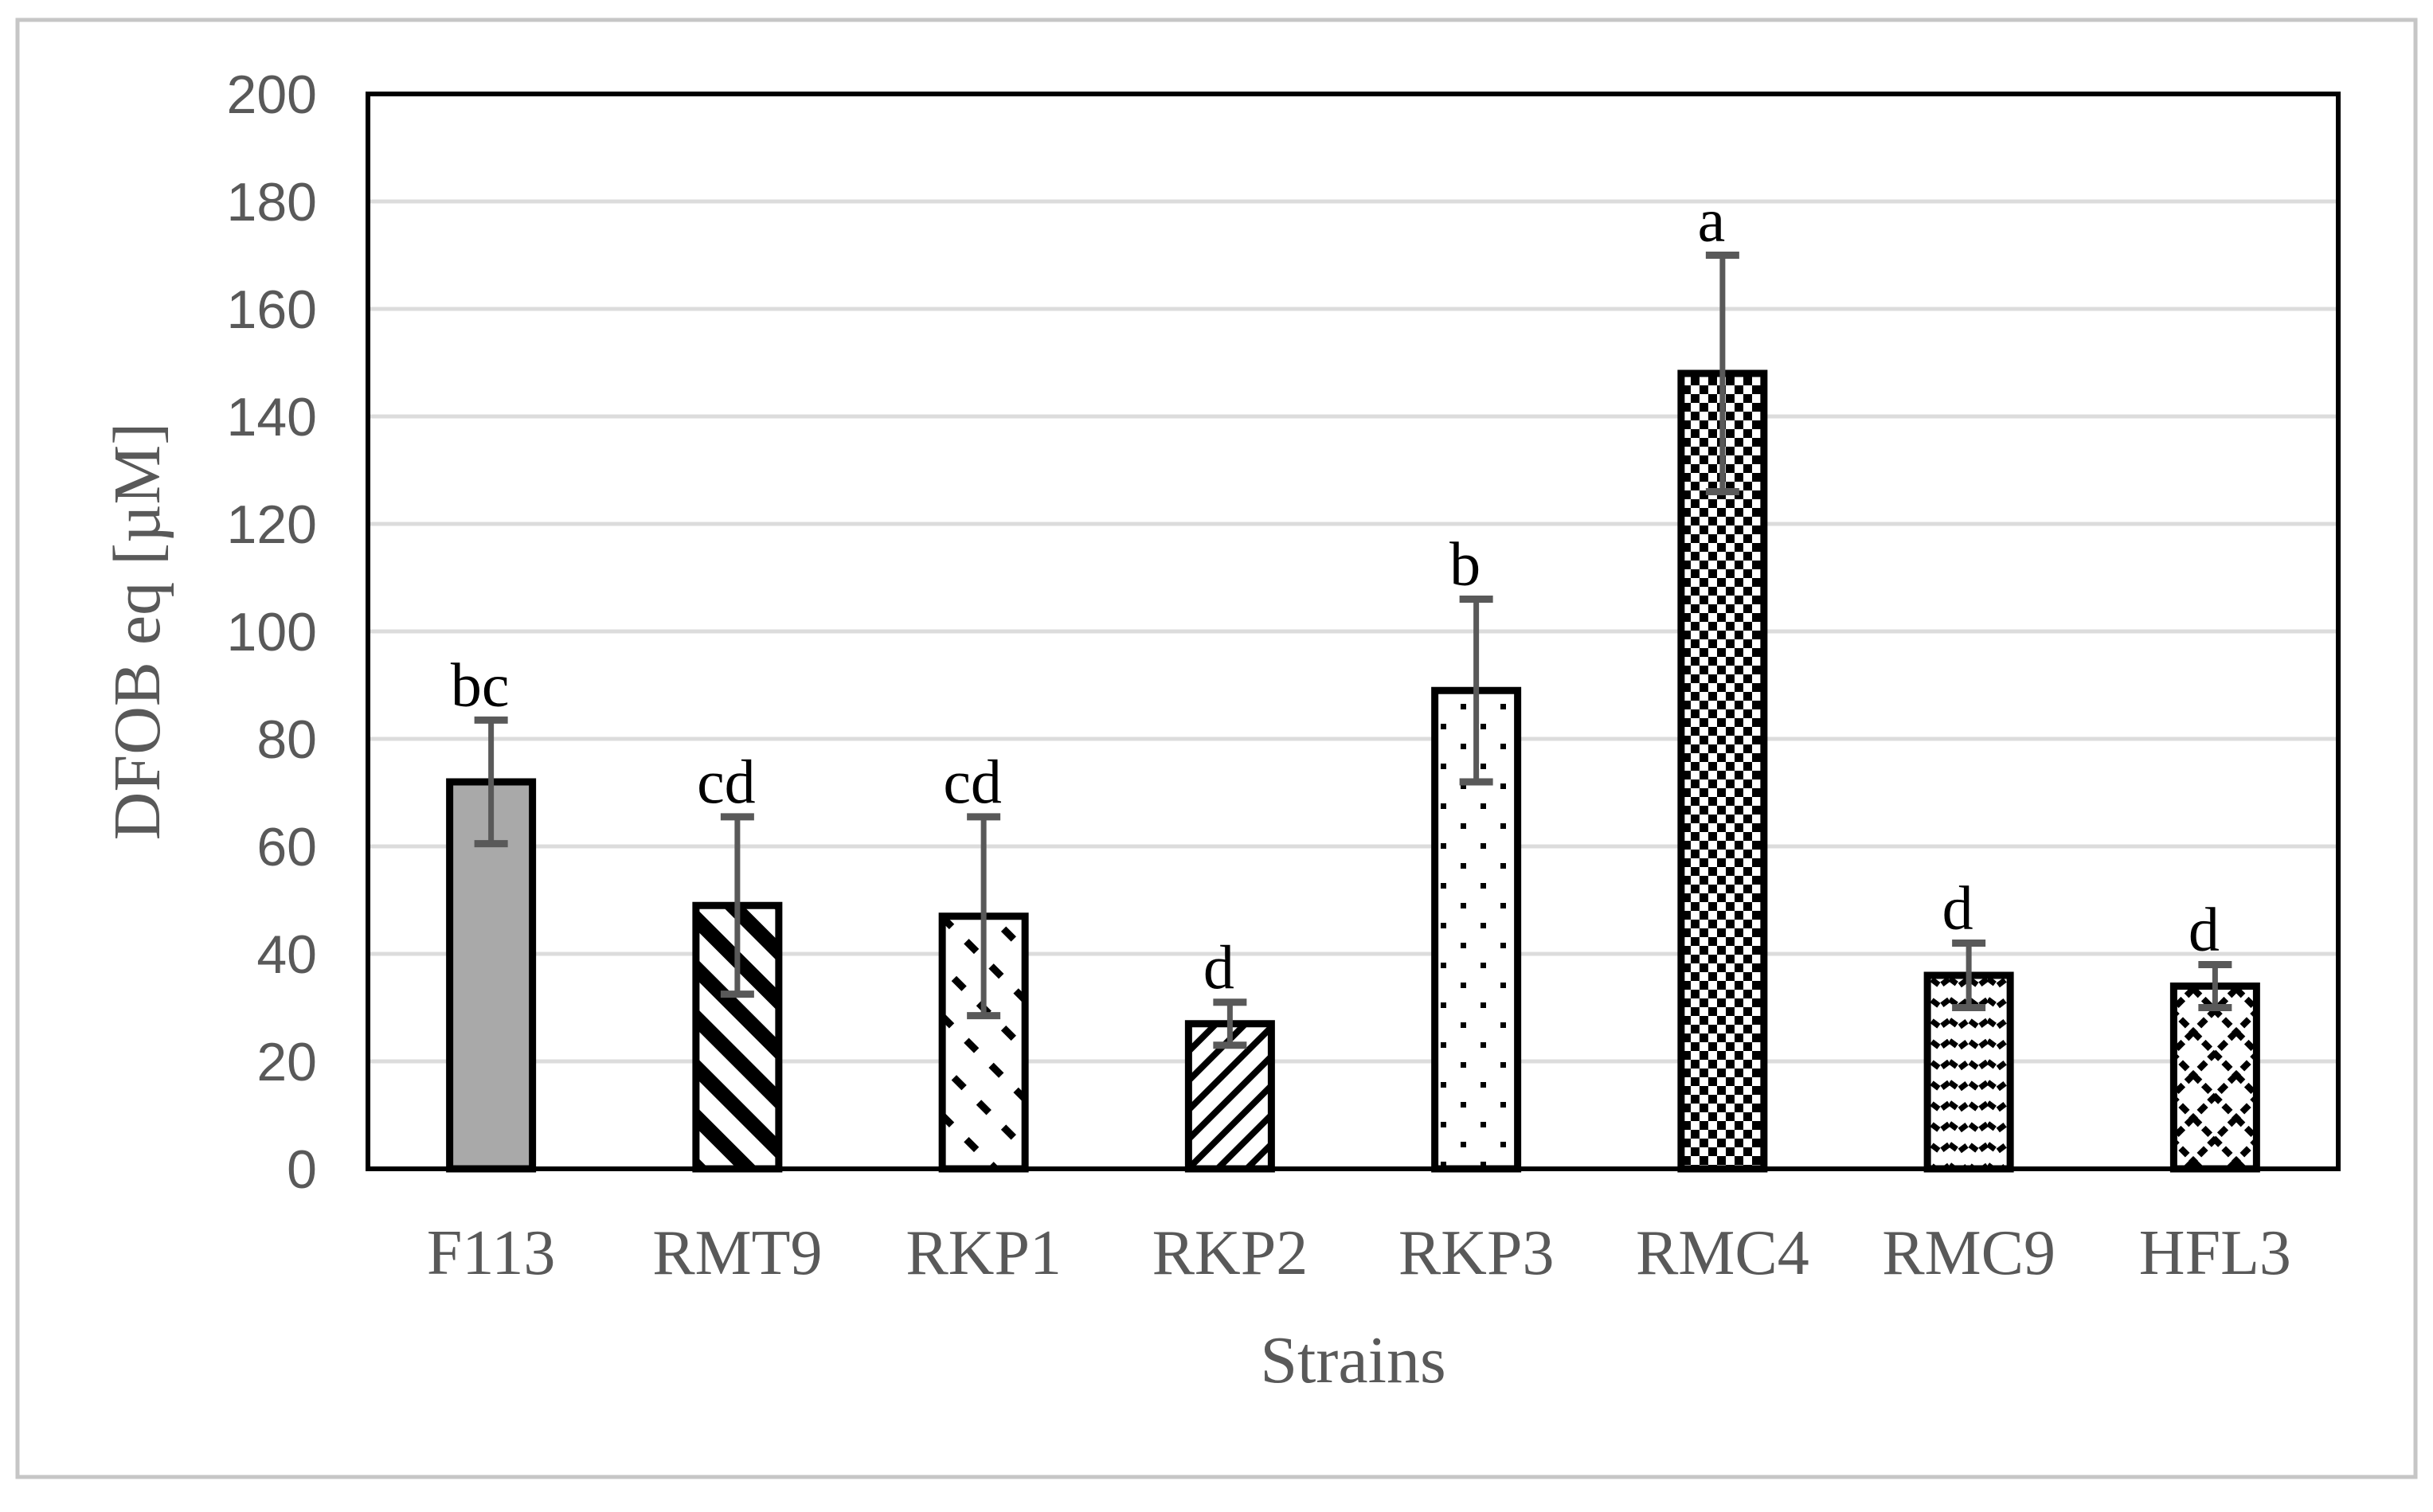 The image size is (2433, 1512). I want to click on significance-letter-RMT9: cd, so click(727, 781).